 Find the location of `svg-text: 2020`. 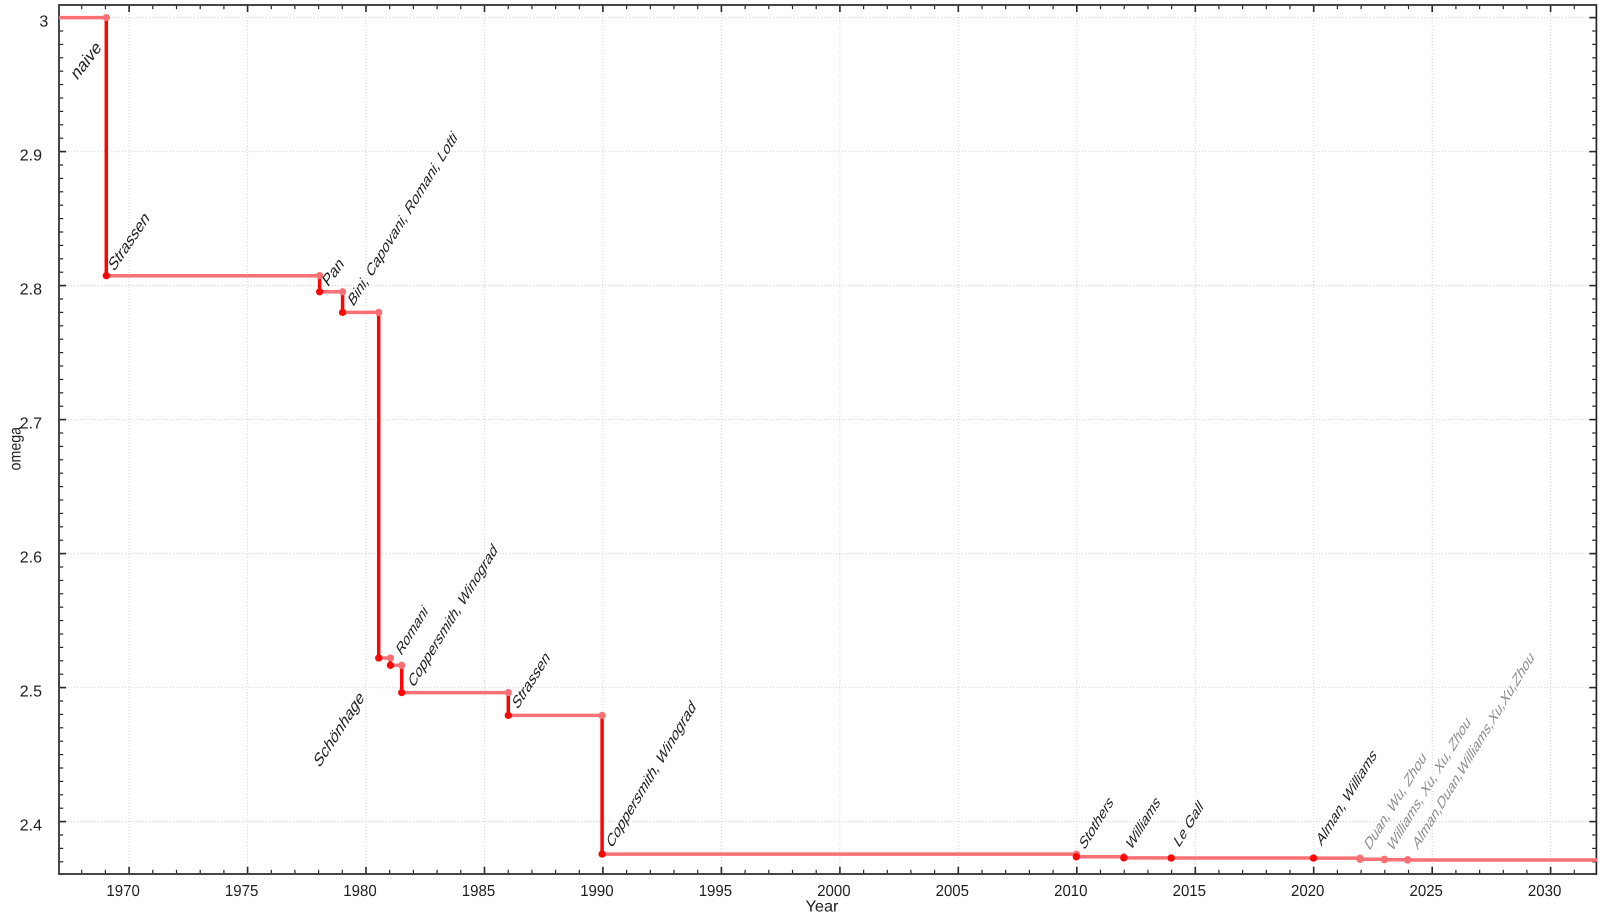

svg-text: 2020 is located at coordinates (1307, 891).